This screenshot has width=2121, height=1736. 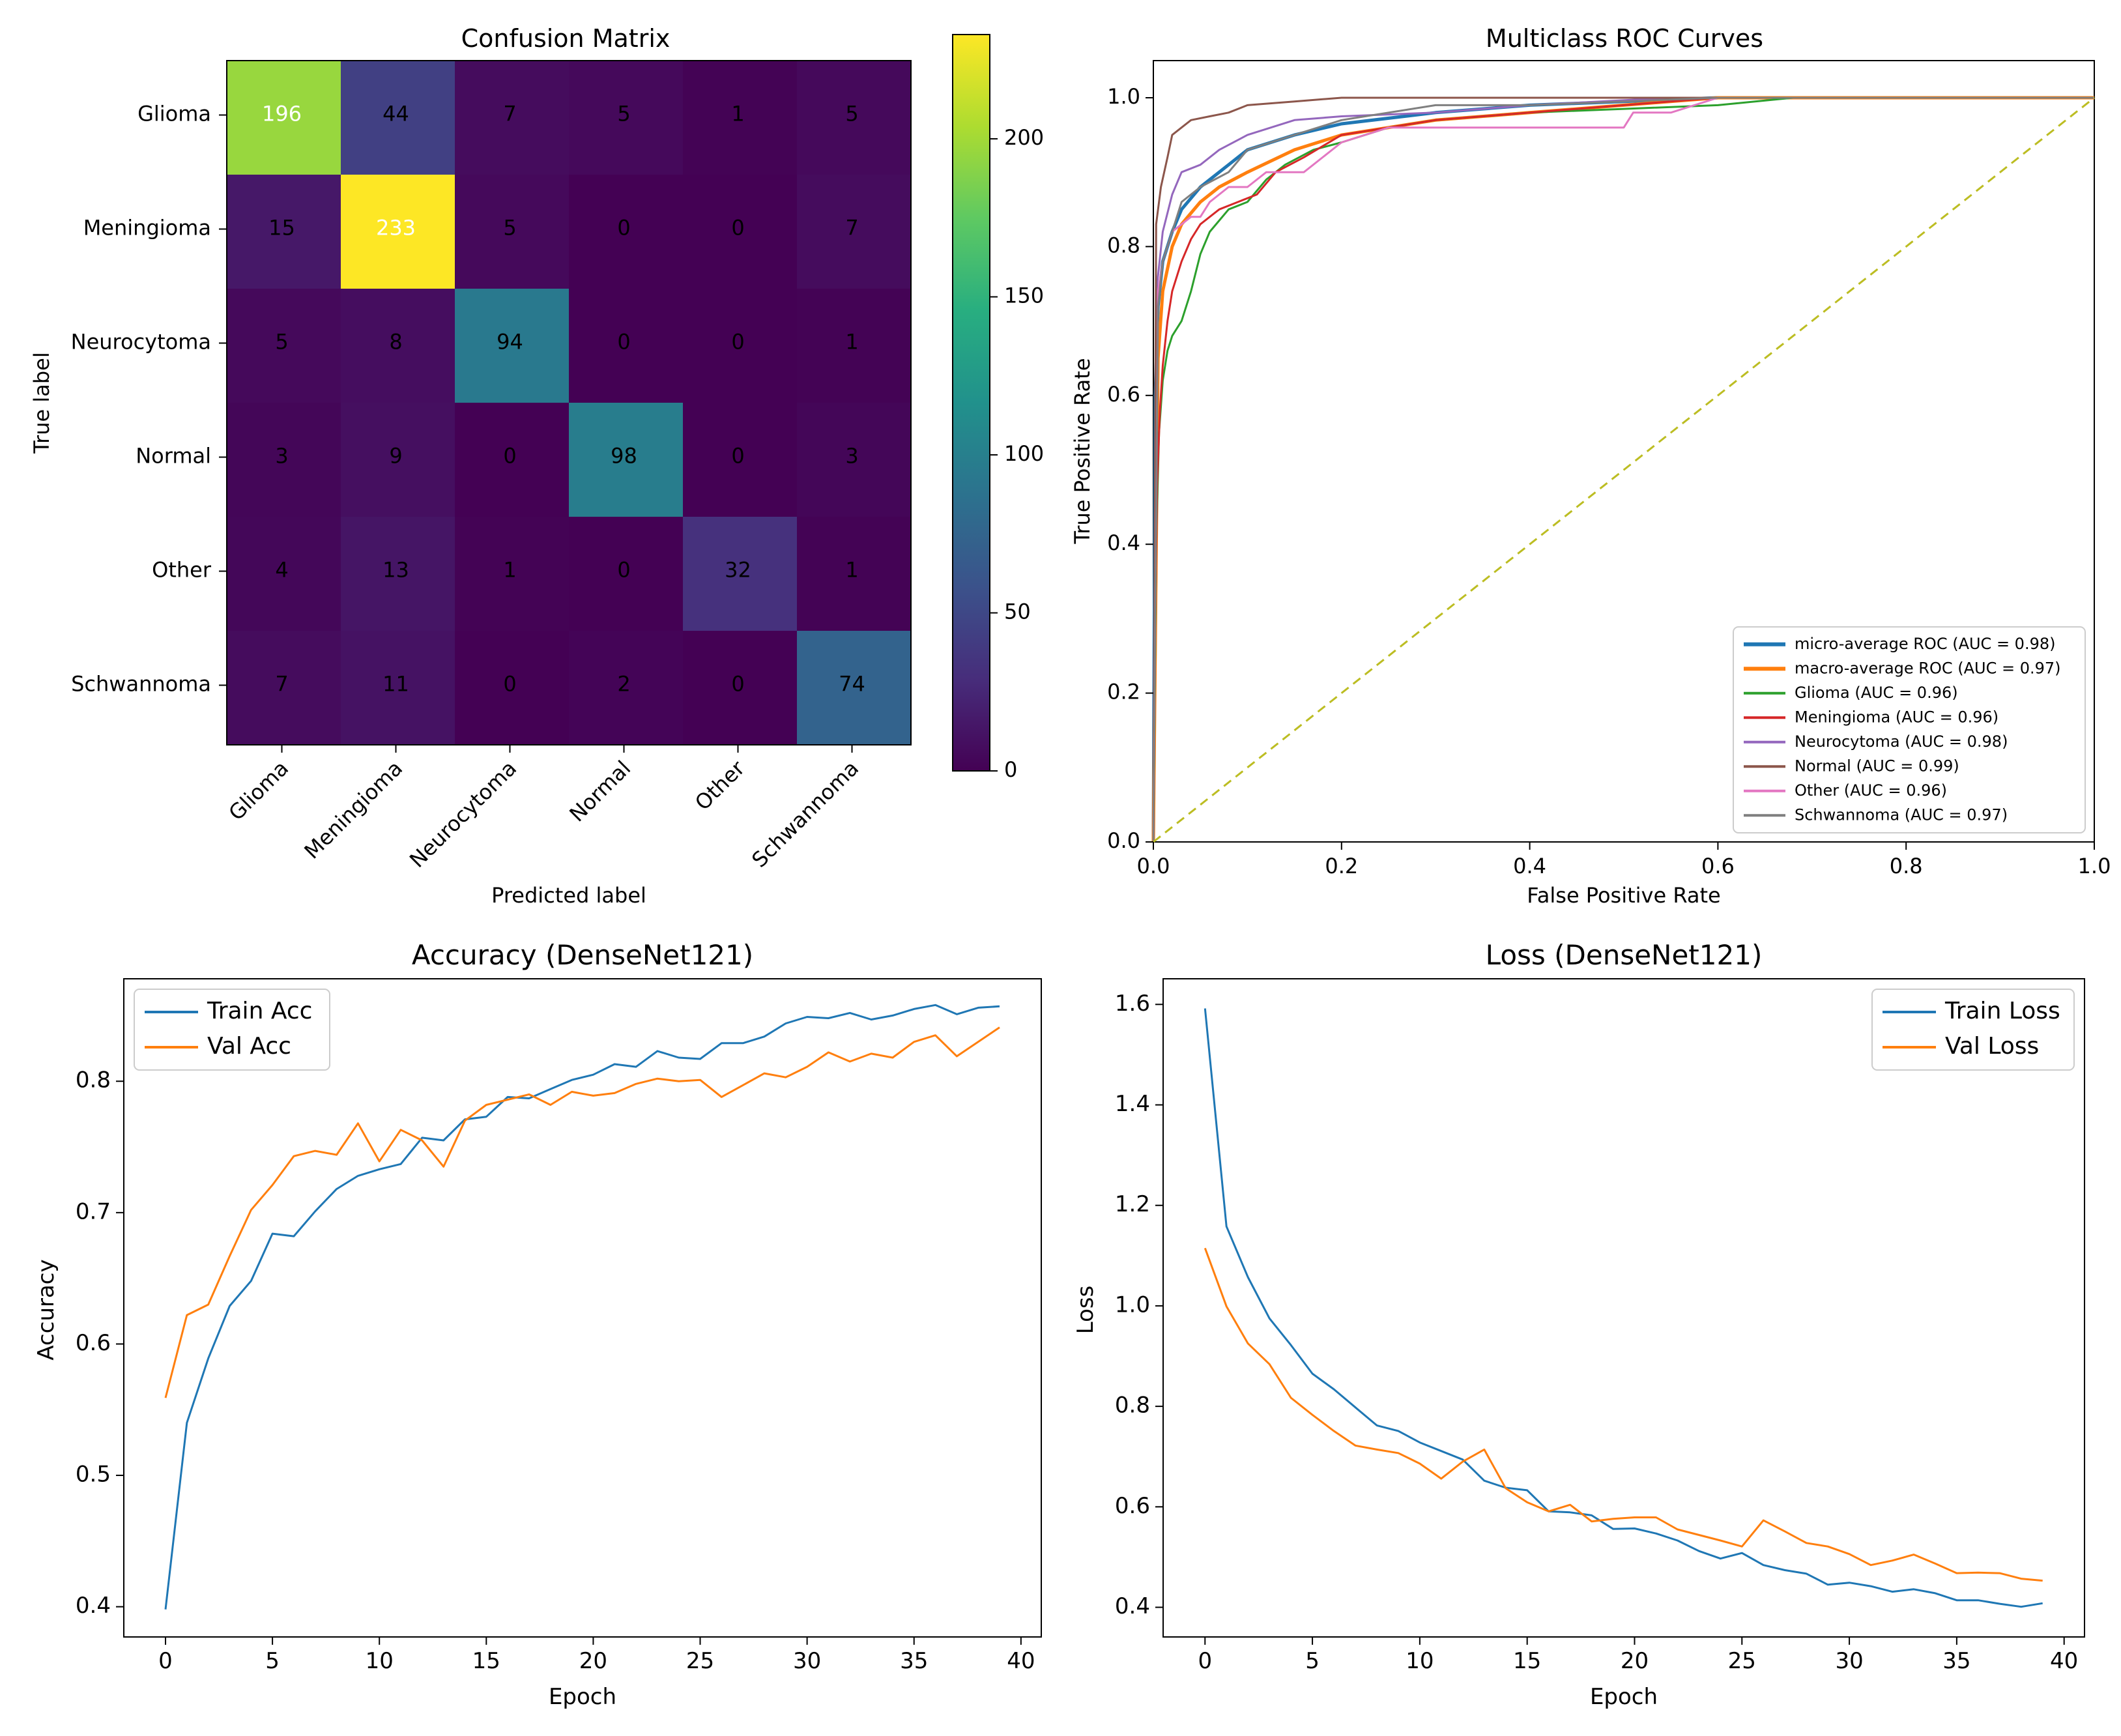 What do you see at coordinates (46, 1309) in the screenshot?
I see `acc-ylabel: Accuracy` at bounding box center [46, 1309].